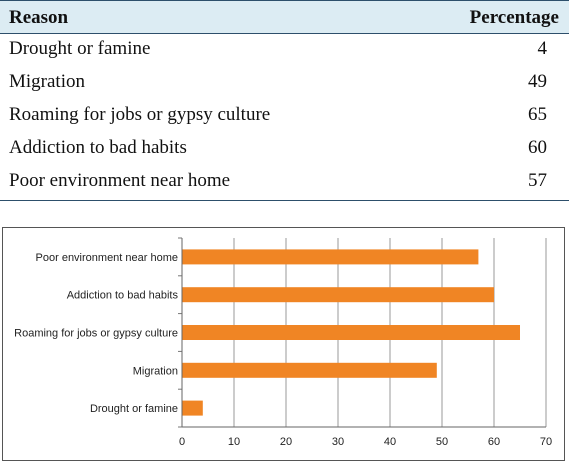  What do you see at coordinates (284, 200) in the screenshot?
I see `table-bottom-rule` at bounding box center [284, 200].